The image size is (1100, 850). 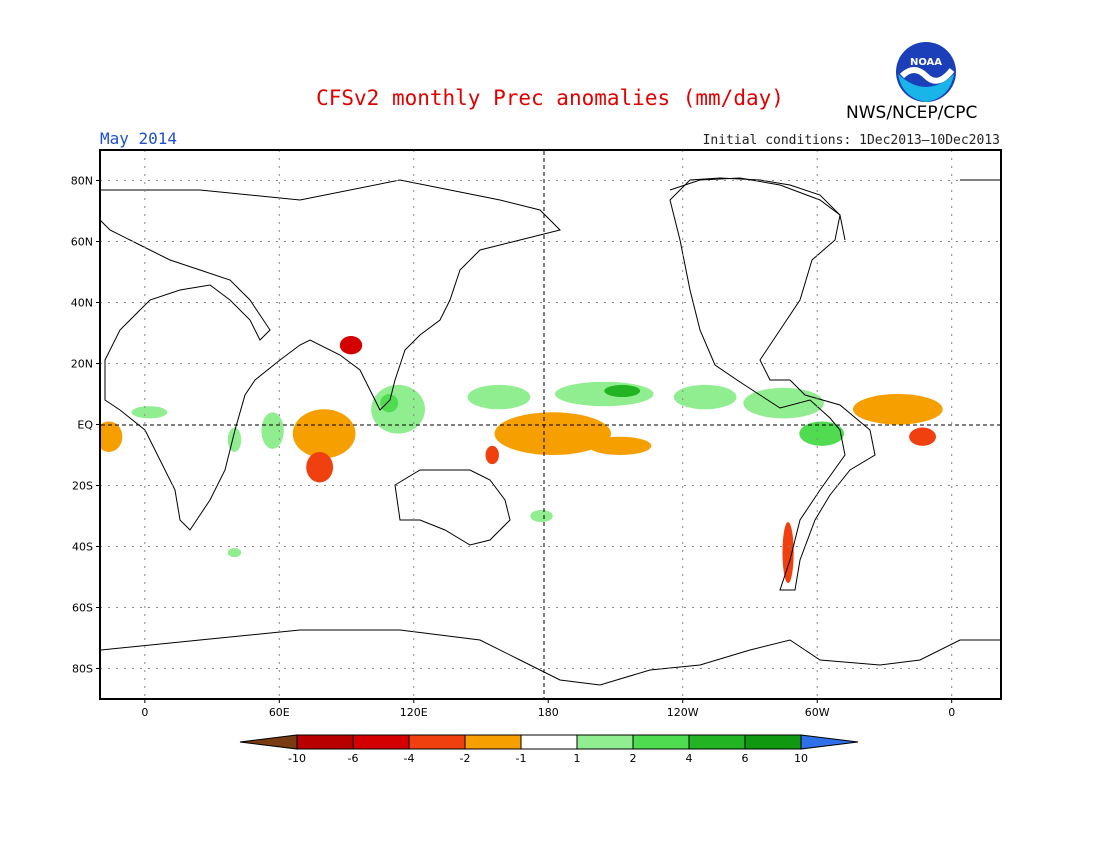 I want to click on anomaly-w-africa-wet, so click(x=149, y=412).